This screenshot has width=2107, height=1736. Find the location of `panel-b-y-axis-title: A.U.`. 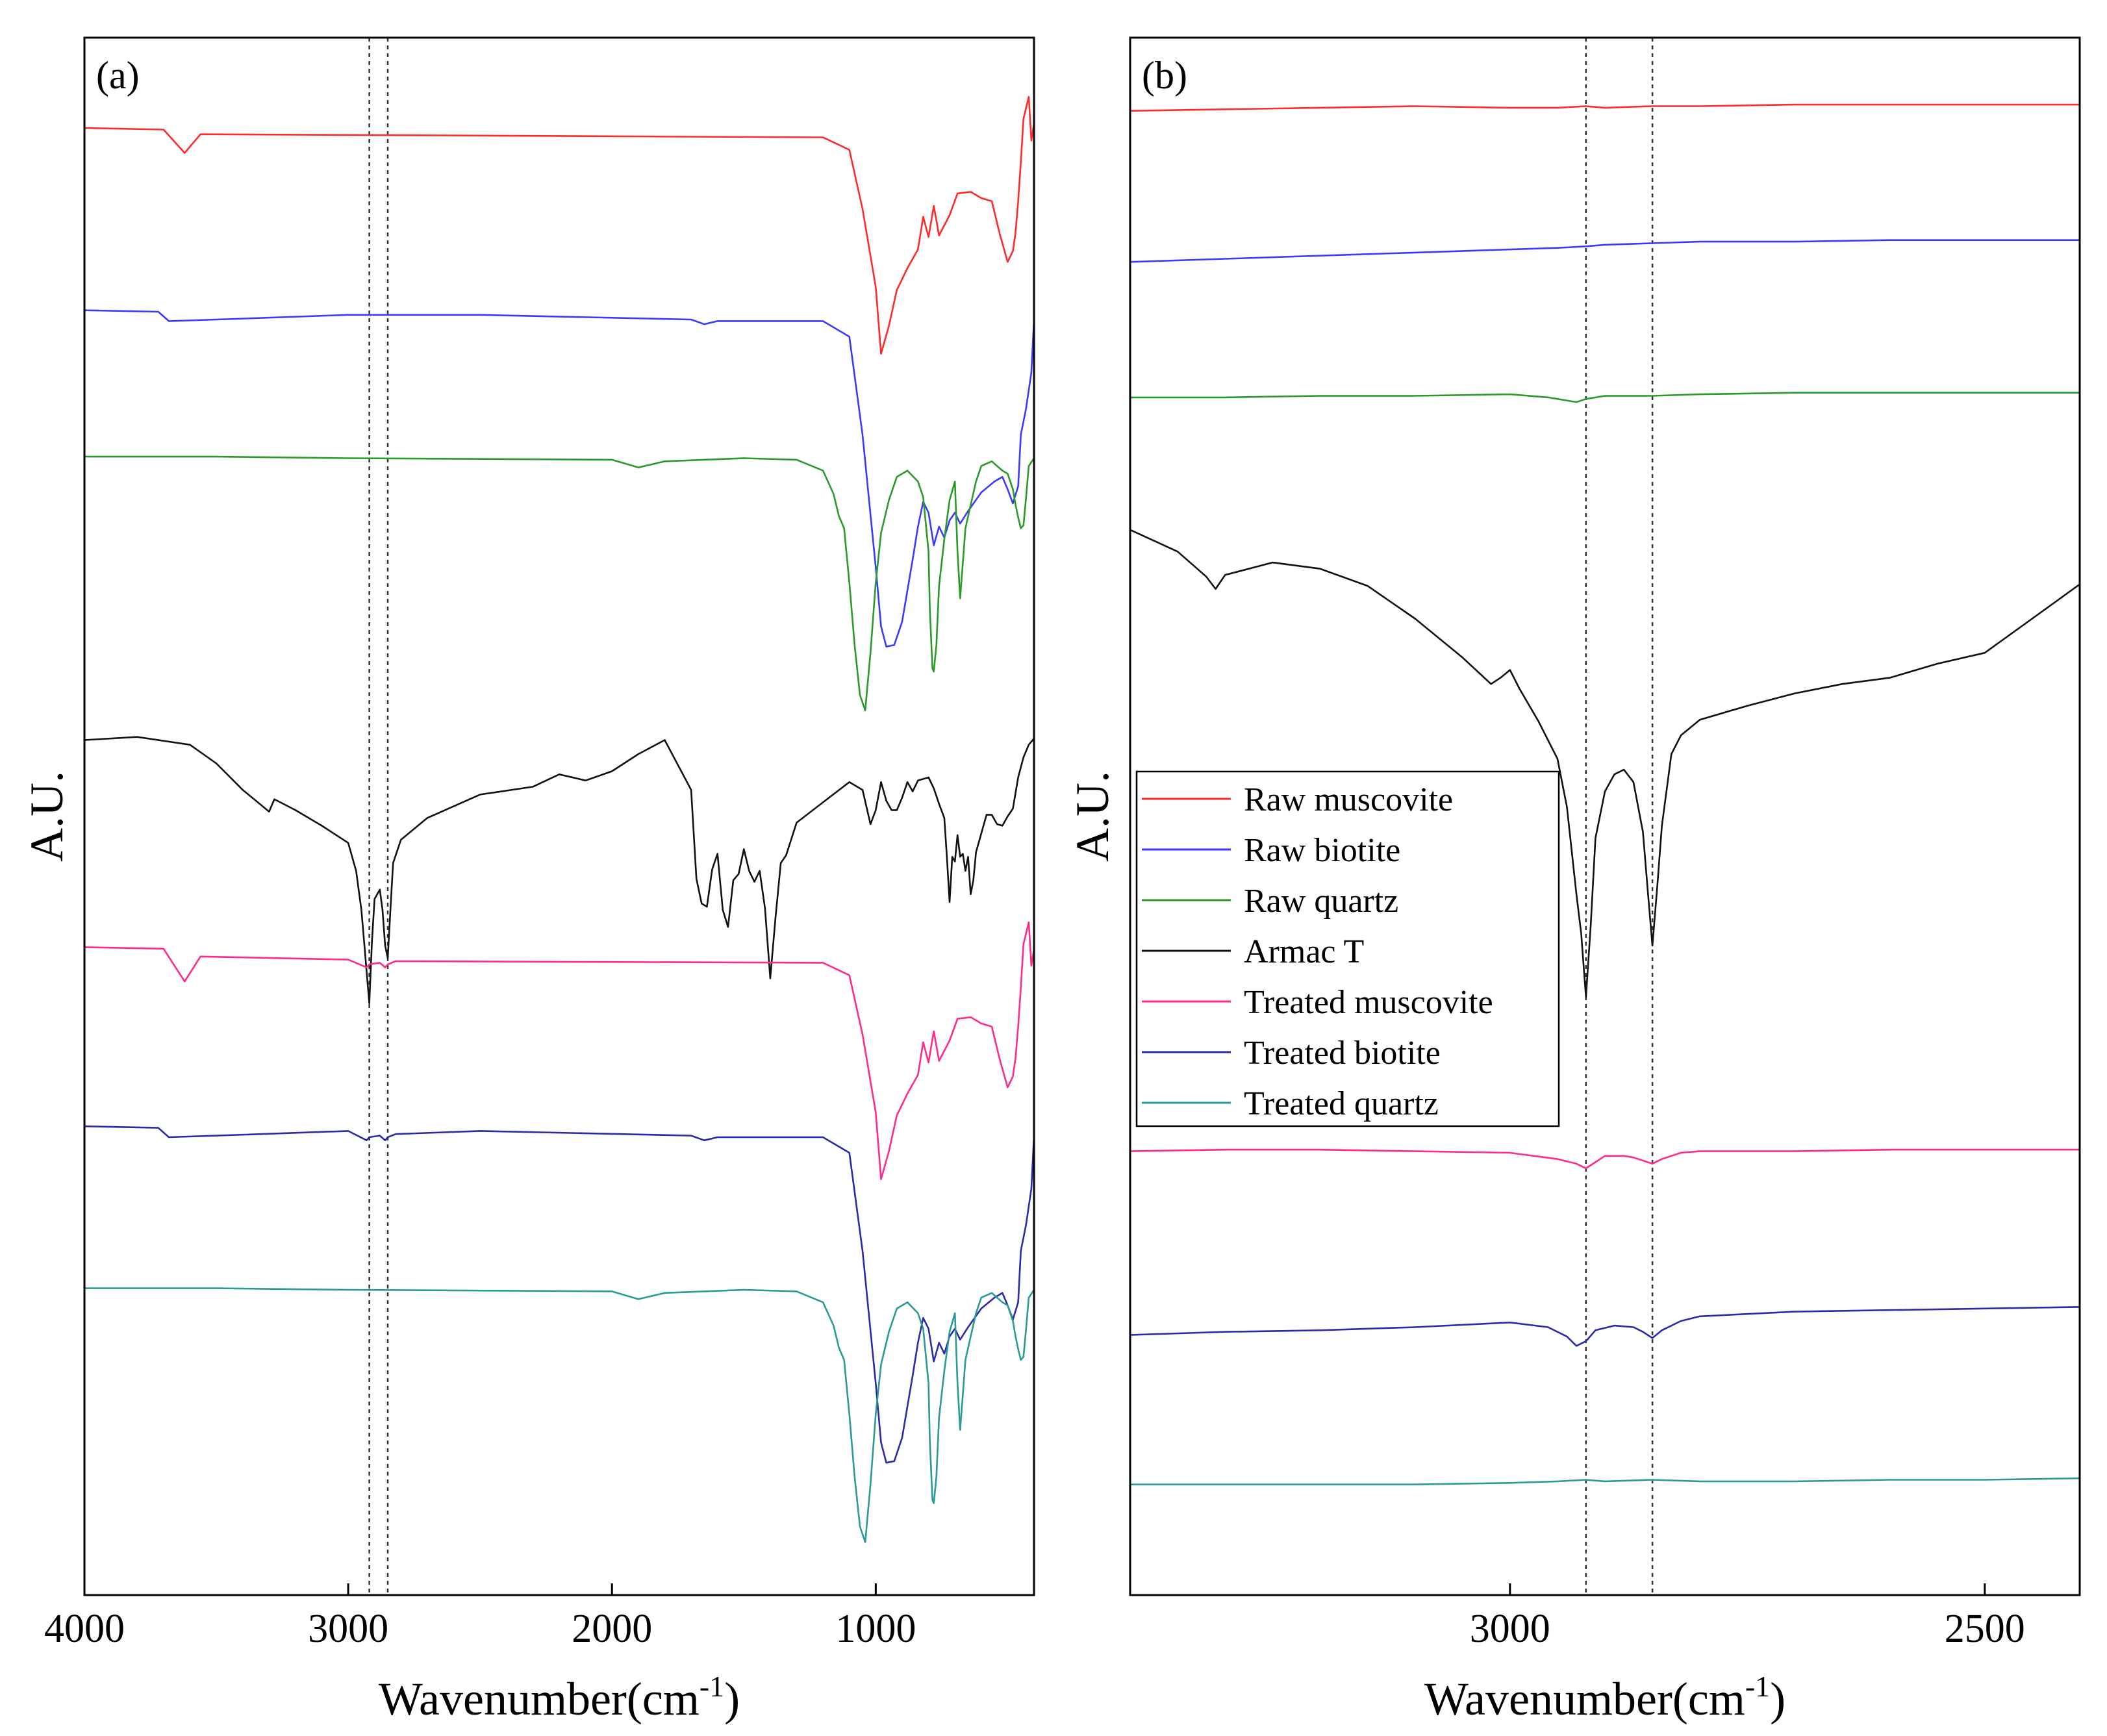

panel-b-y-axis-title: A.U. is located at coordinates (1092, 817).